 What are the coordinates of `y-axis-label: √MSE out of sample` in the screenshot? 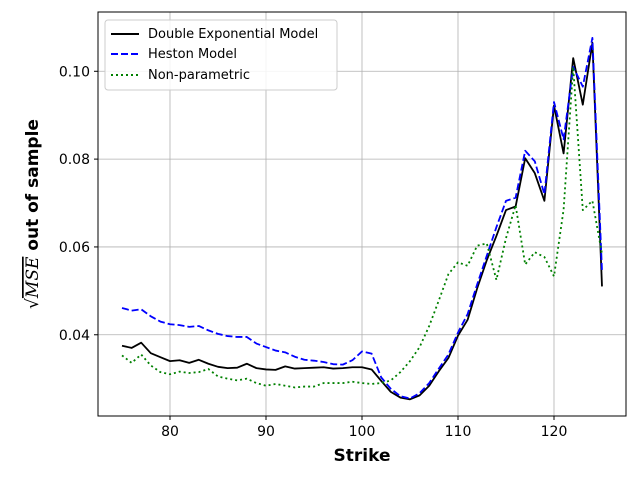 It's located at (33, 214).